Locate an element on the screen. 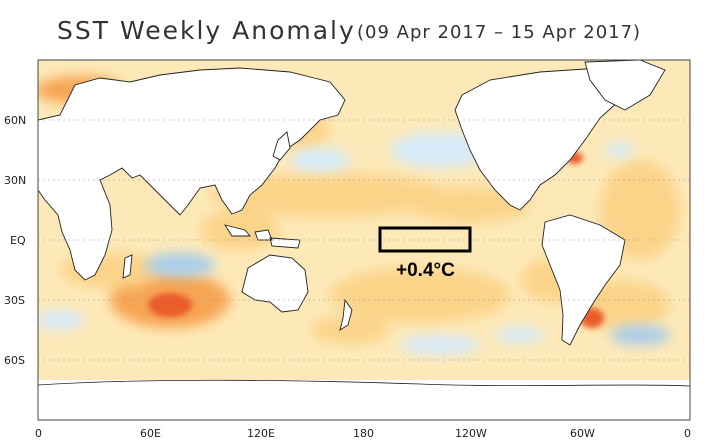  greenland-landmass is located at coordinates (625, 85).